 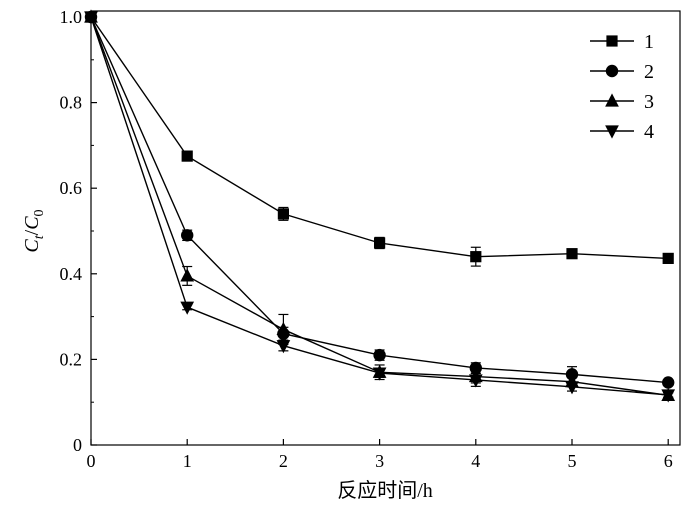 I want to click on x-axis-title: 反应时间/h, so click(x=385, y=490).